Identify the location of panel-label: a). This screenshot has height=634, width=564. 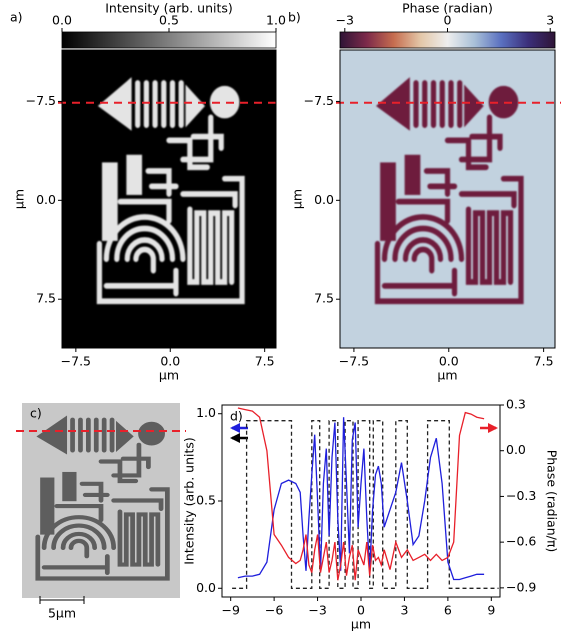
(16, 17).